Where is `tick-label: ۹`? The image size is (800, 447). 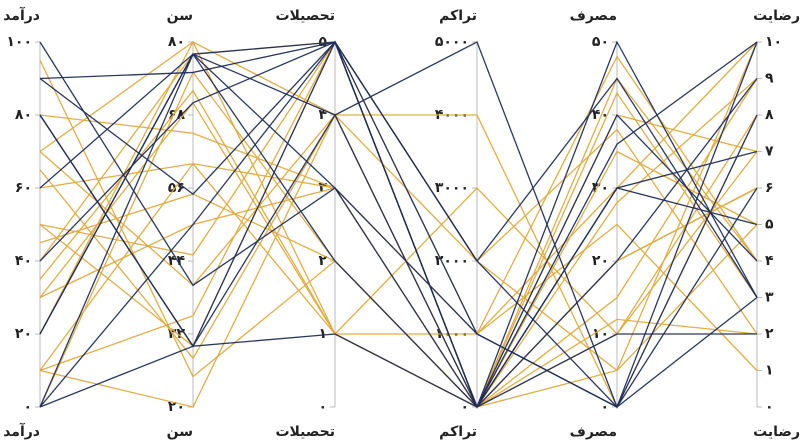
tick-label: ۹ is located at coordinates (769, 79).